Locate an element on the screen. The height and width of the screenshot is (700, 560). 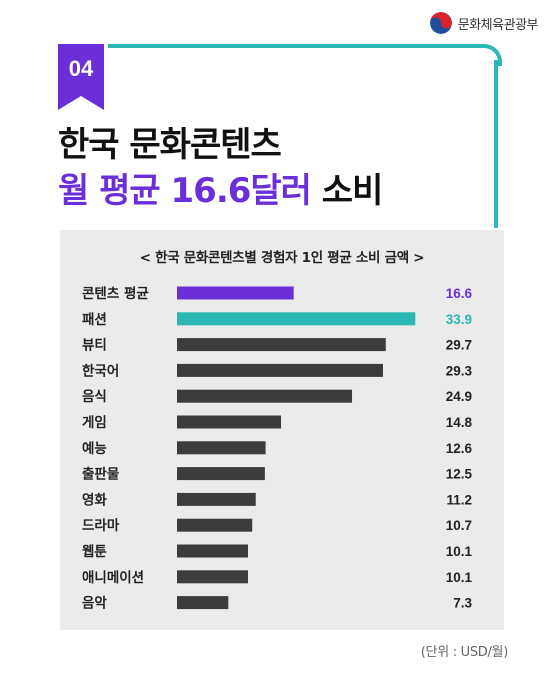
category-label: 웹툰 is located at coordinates (94, 552).